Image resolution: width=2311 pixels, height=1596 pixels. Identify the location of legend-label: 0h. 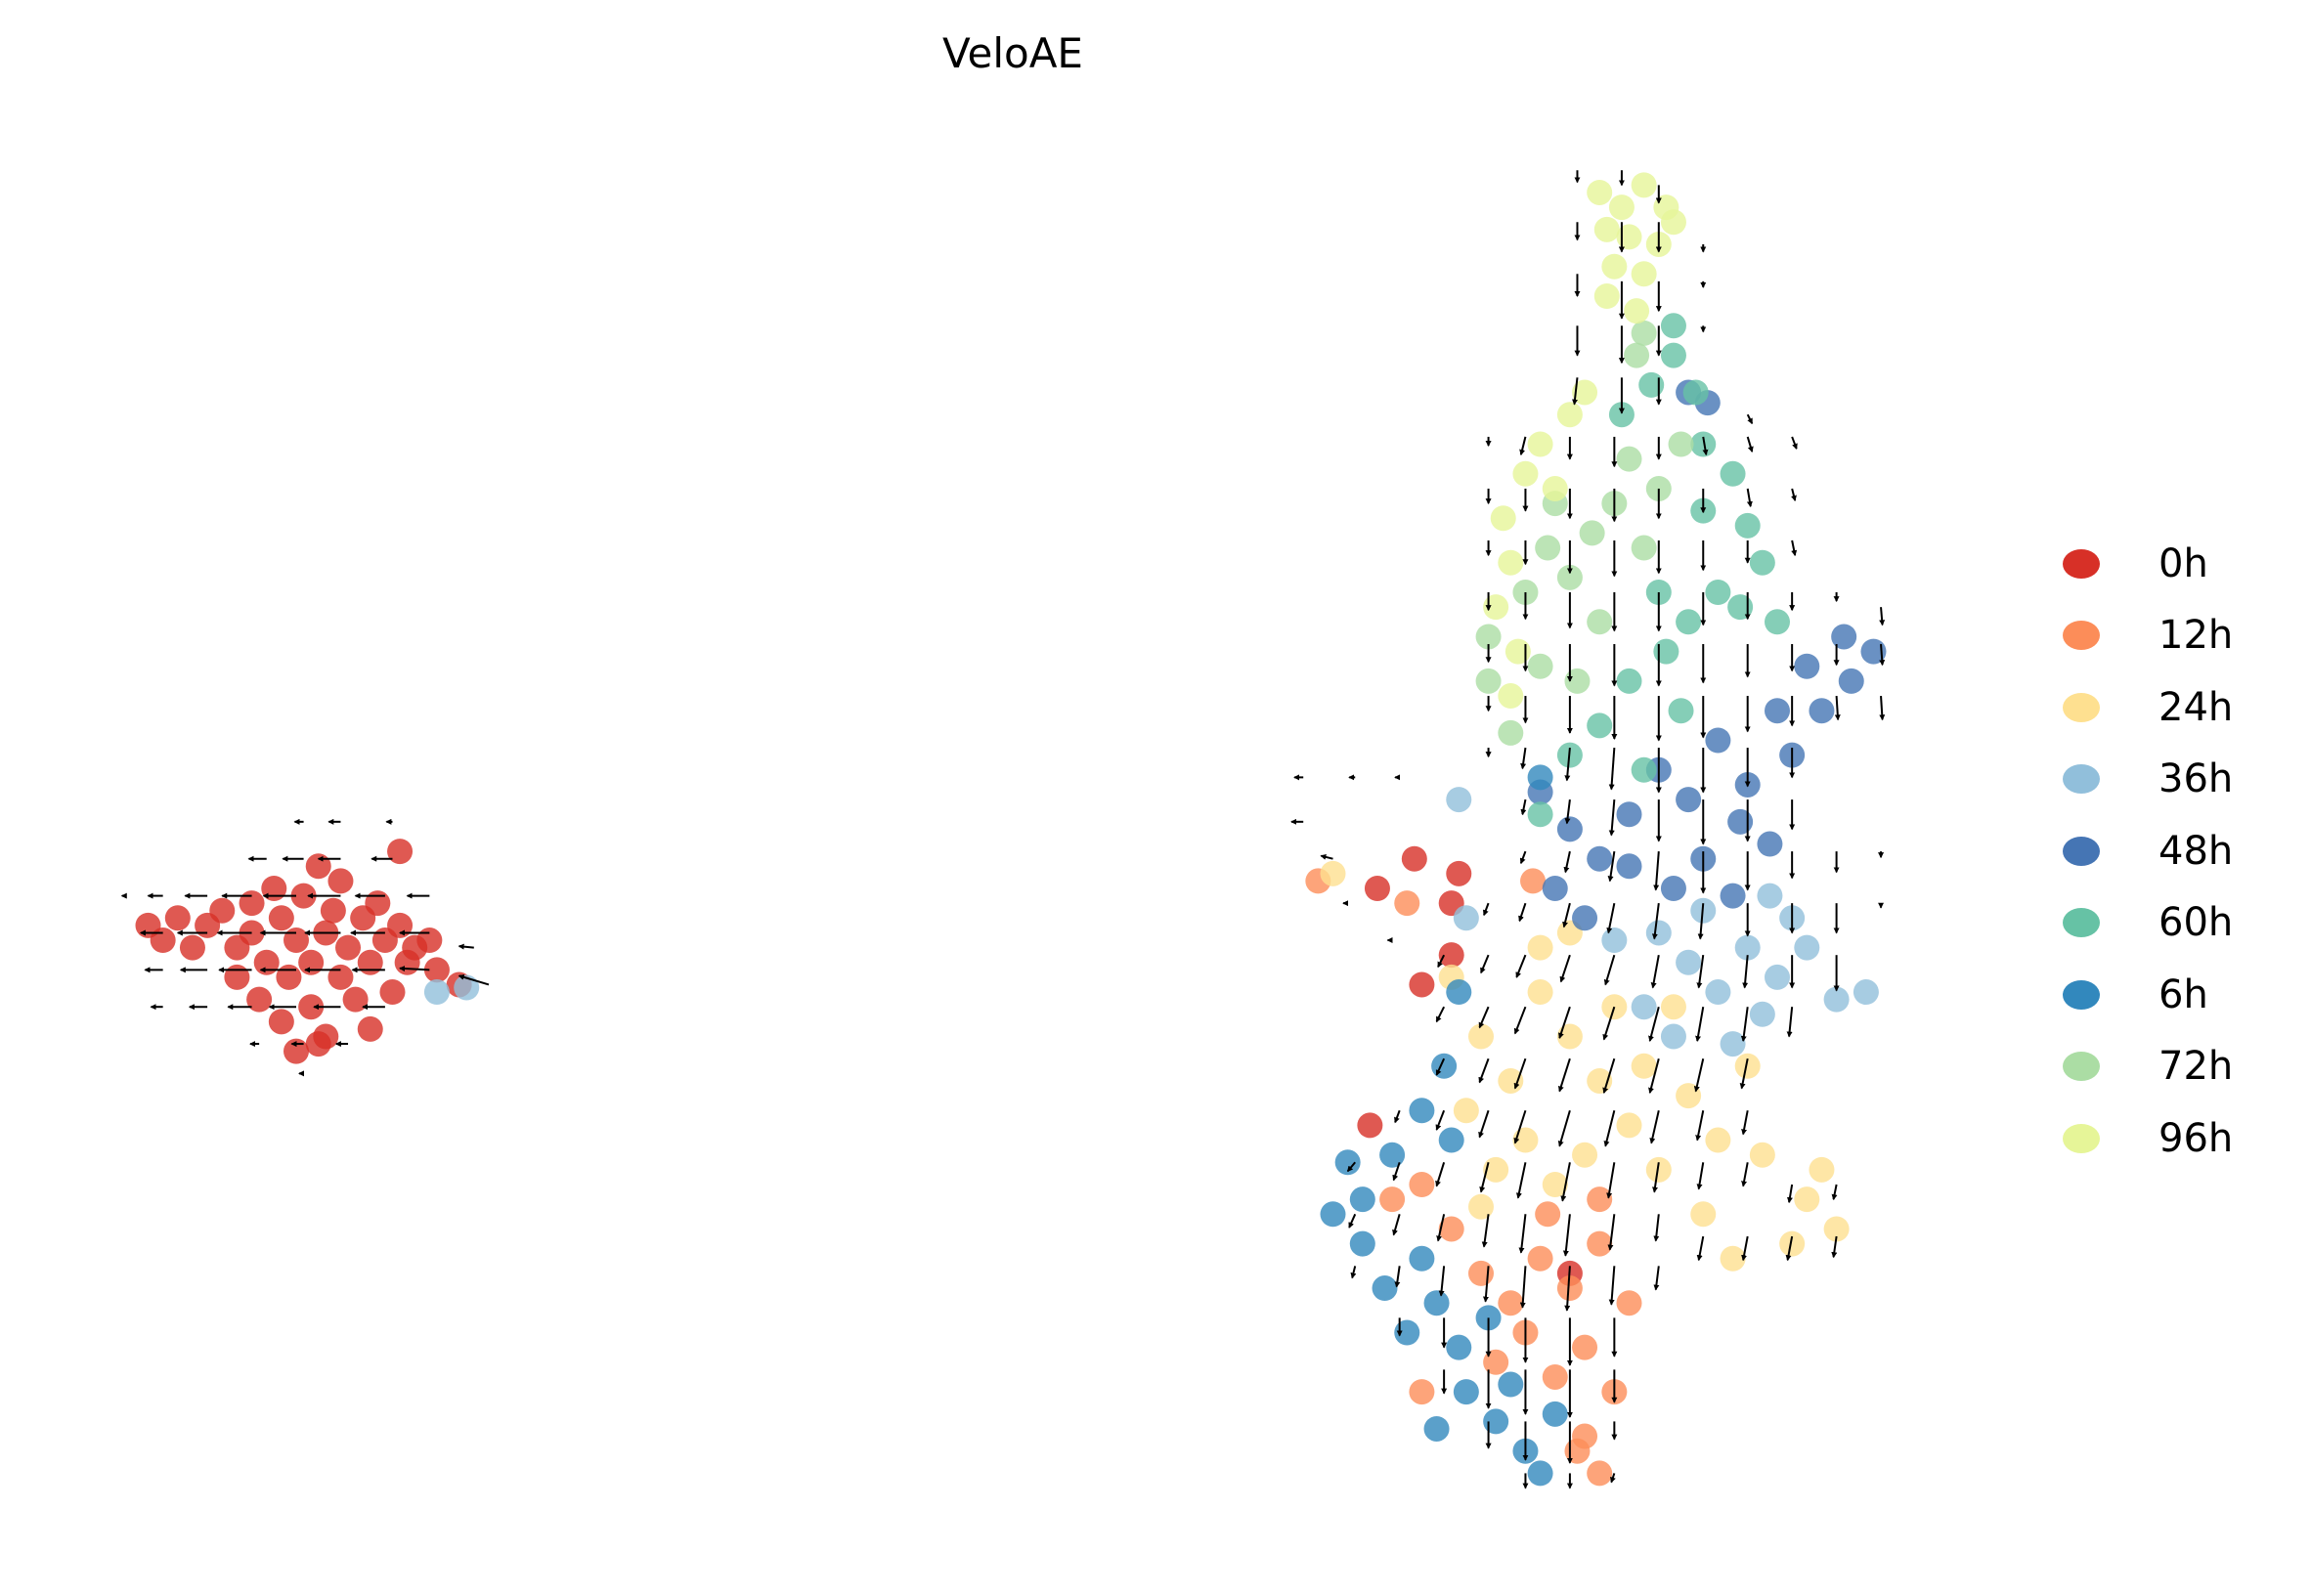
(2183, 563).